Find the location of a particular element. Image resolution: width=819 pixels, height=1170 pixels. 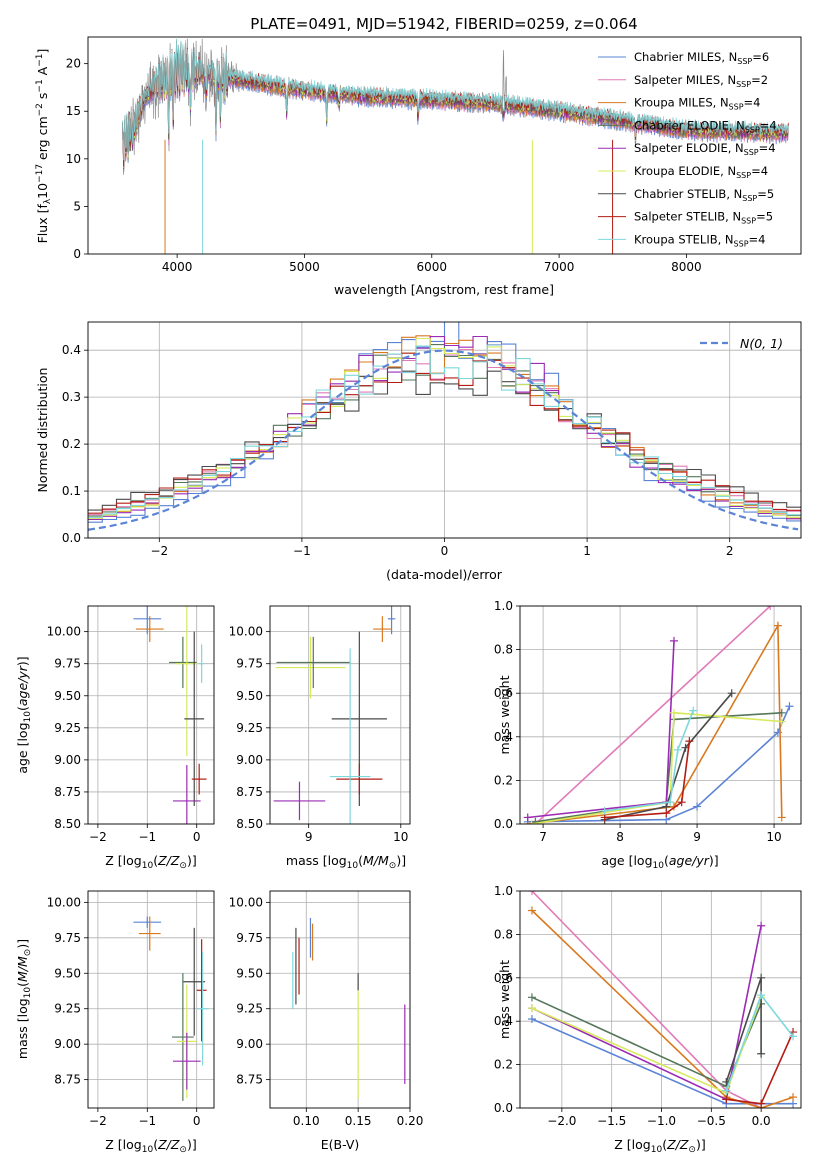

mass-vs-EBV-plot-area is located at coordinates (349, 1008).